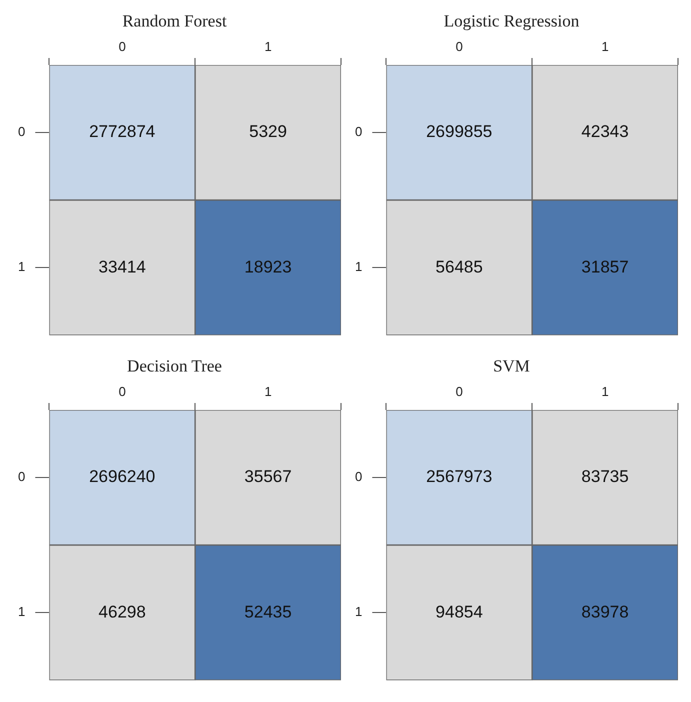 The height and width of the screenshot is (702, 691). I want to click on data-label: 42343, so click(605, 132).